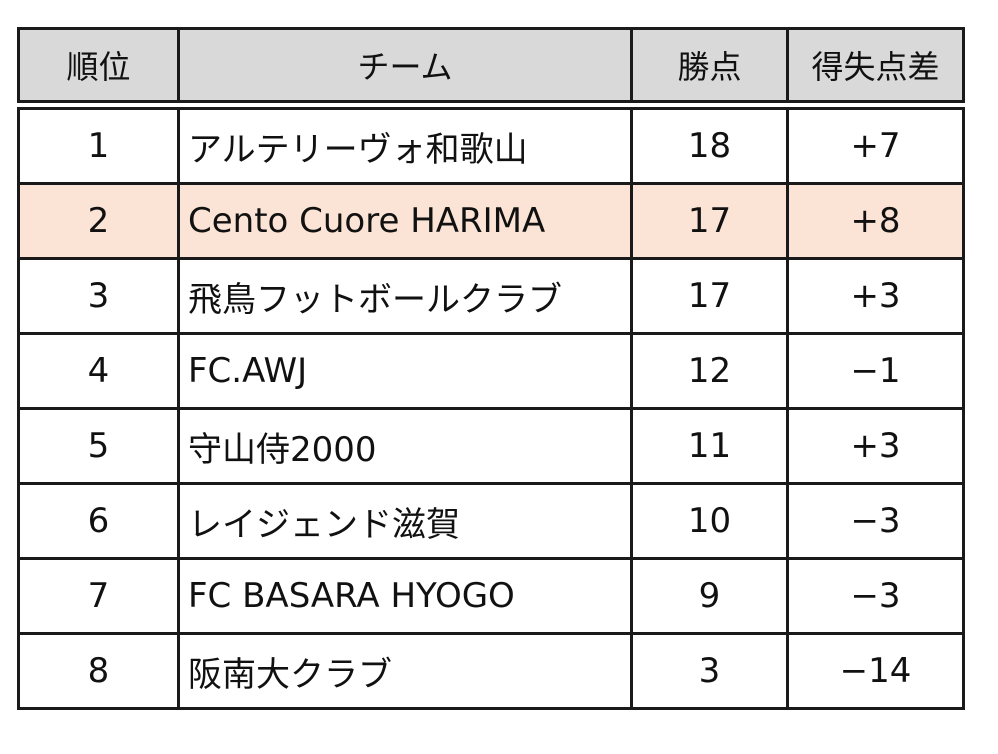 The width and height of the screenshot is (998, 754). What do you see at coordinates (405, 521) in the screenshot?
I see `team-cell: レイジェンド滋賀` at bounding box center [405, 521].